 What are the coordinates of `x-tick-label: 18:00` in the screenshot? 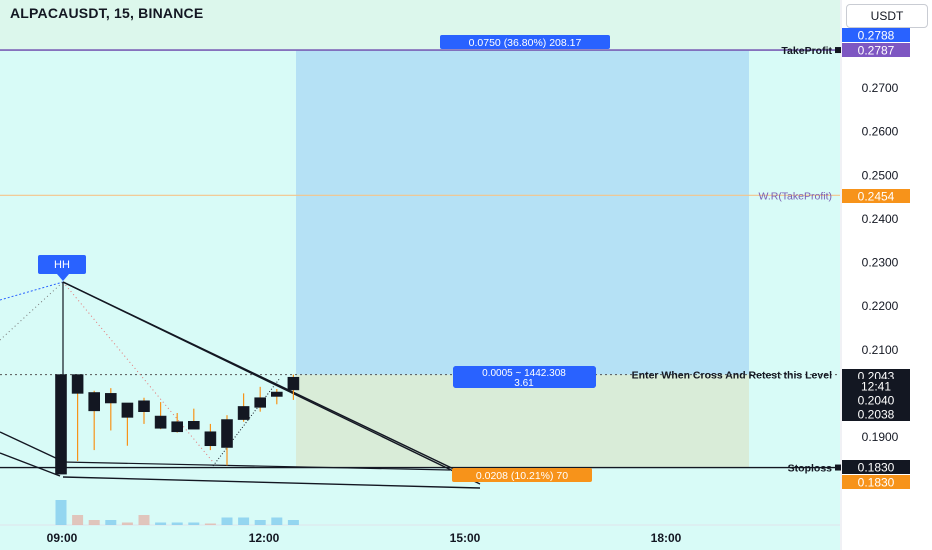 It's located at (666, 538).